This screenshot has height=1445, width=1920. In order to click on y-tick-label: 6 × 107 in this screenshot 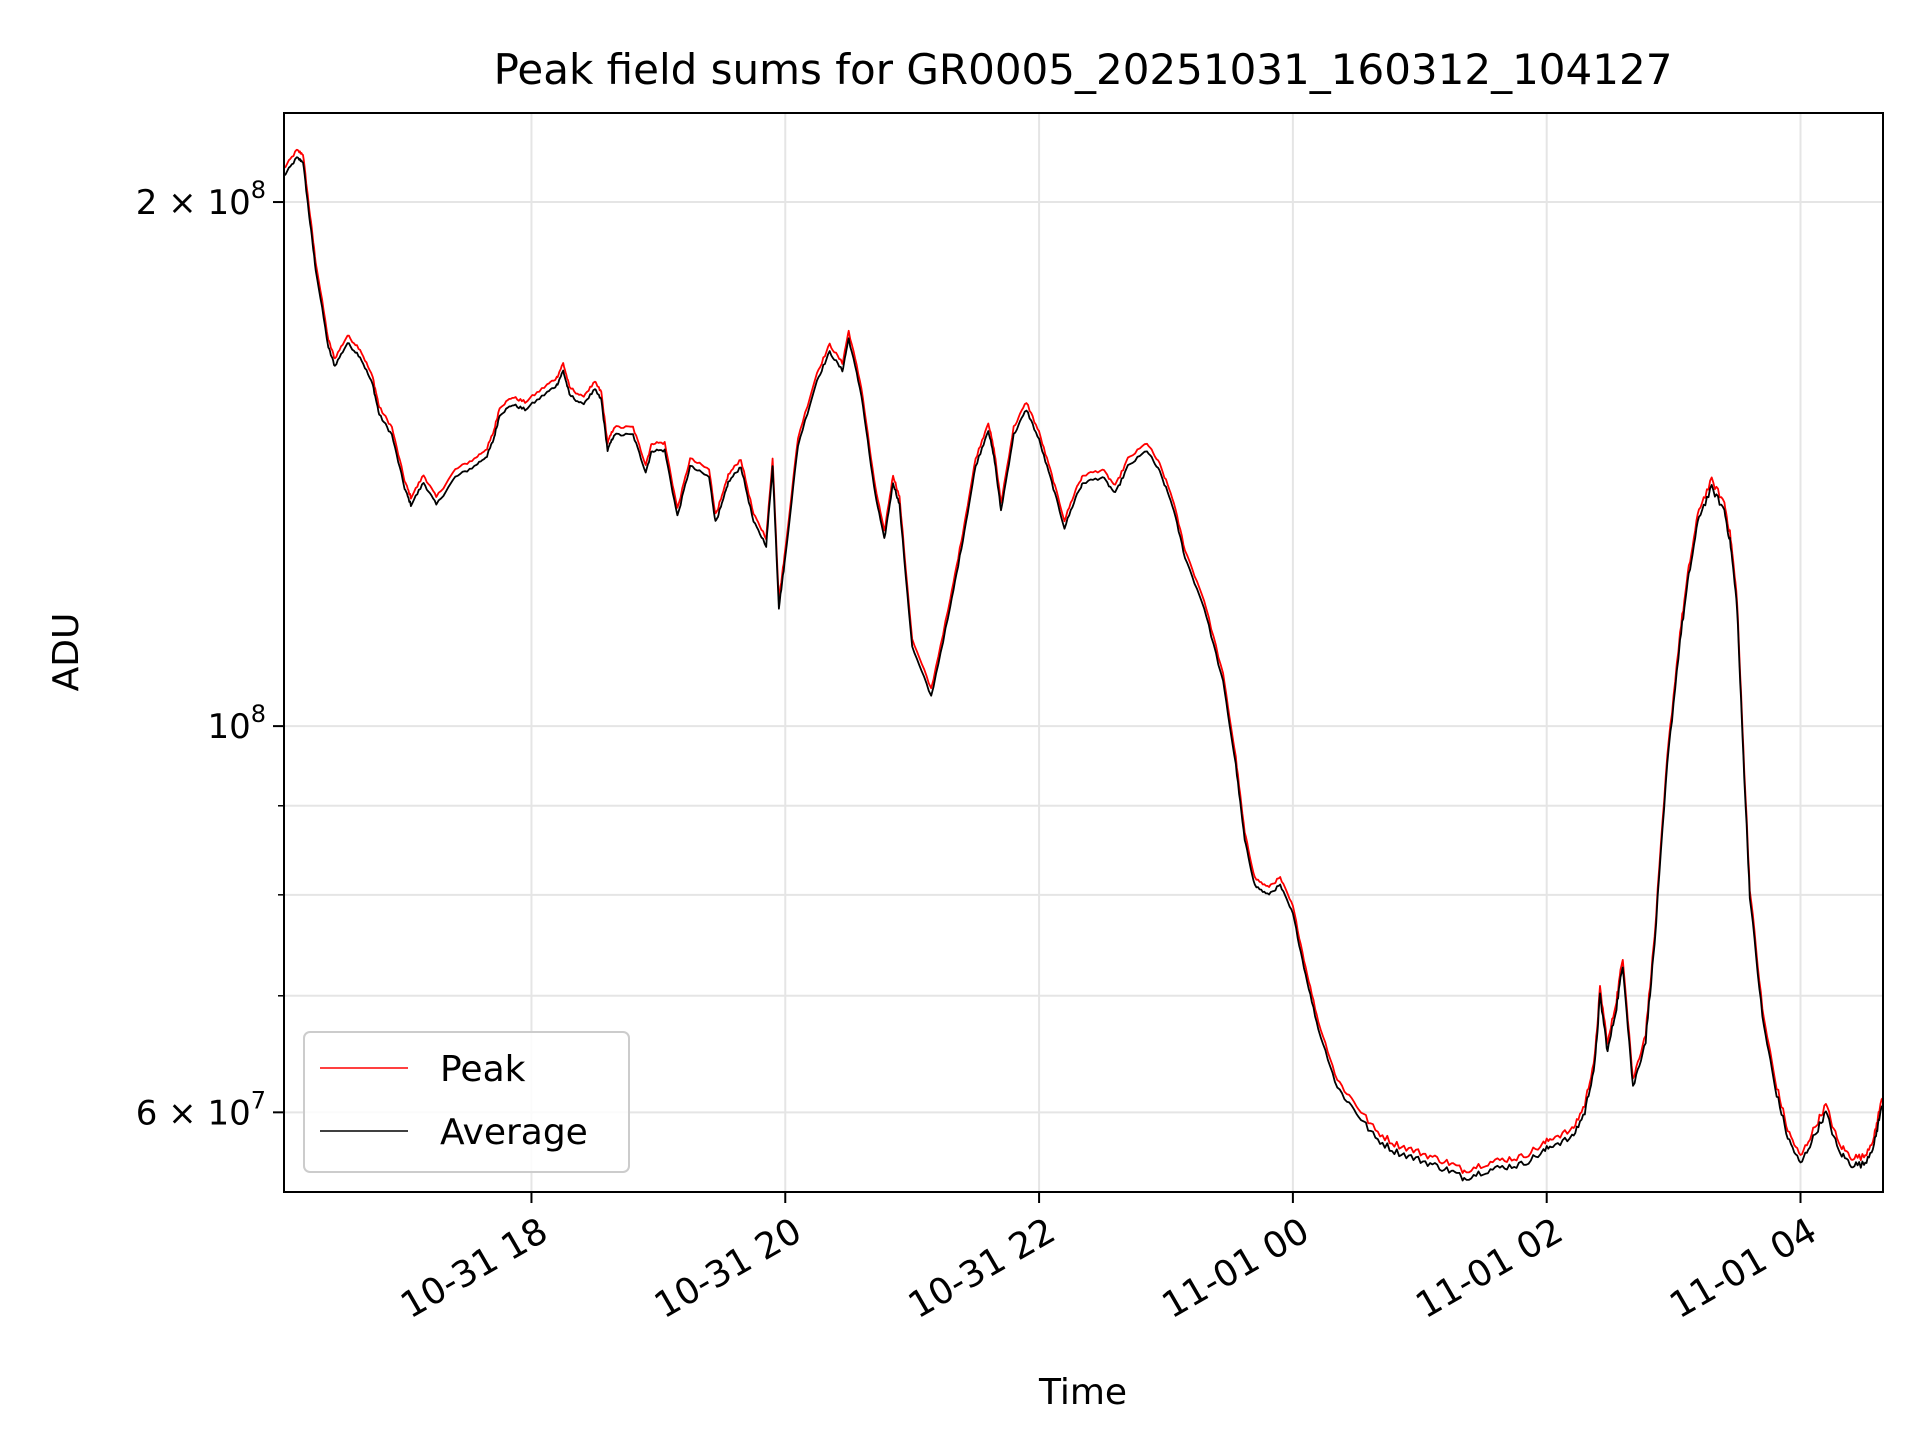, I will do `click(201, 1109)`.